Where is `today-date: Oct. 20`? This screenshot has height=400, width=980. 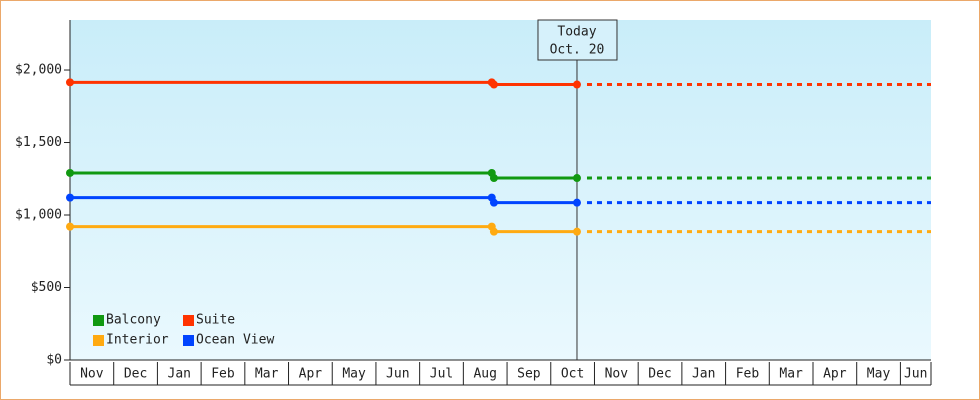
today-date: Oct. 20 is located at coordinates (577, 50).